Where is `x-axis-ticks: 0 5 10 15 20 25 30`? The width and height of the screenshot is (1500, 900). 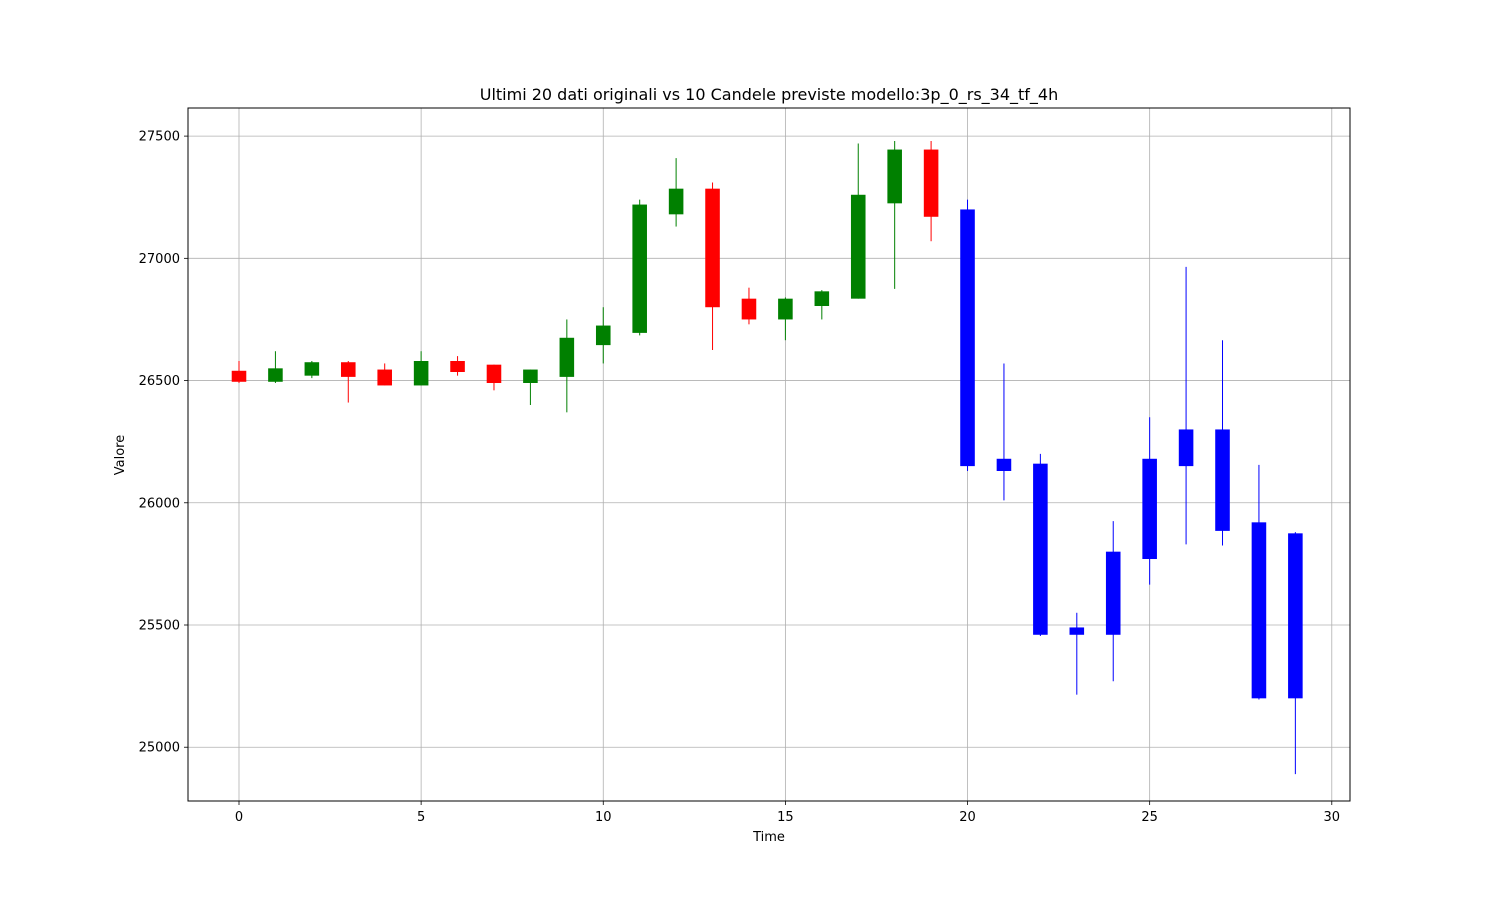 x-axis-ticks: 0 5 10 15 20 25 30 is located at coordinates (787, 813).